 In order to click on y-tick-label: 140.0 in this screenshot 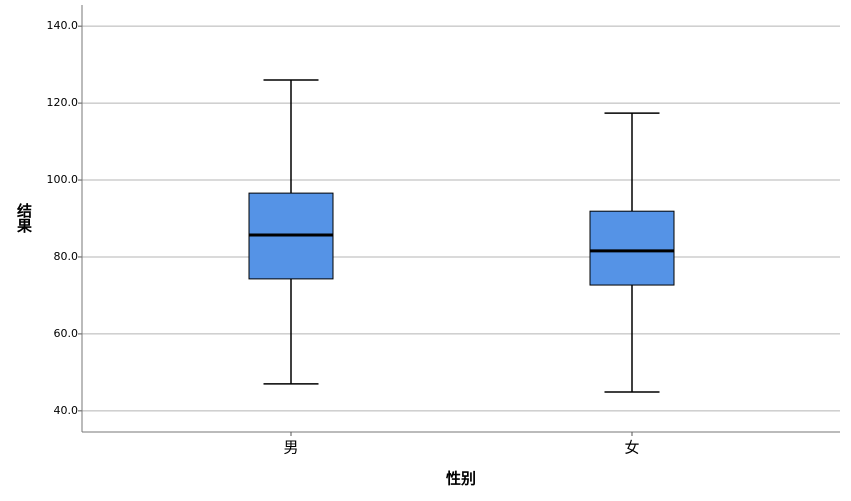, I will do `click(63, 25)`.